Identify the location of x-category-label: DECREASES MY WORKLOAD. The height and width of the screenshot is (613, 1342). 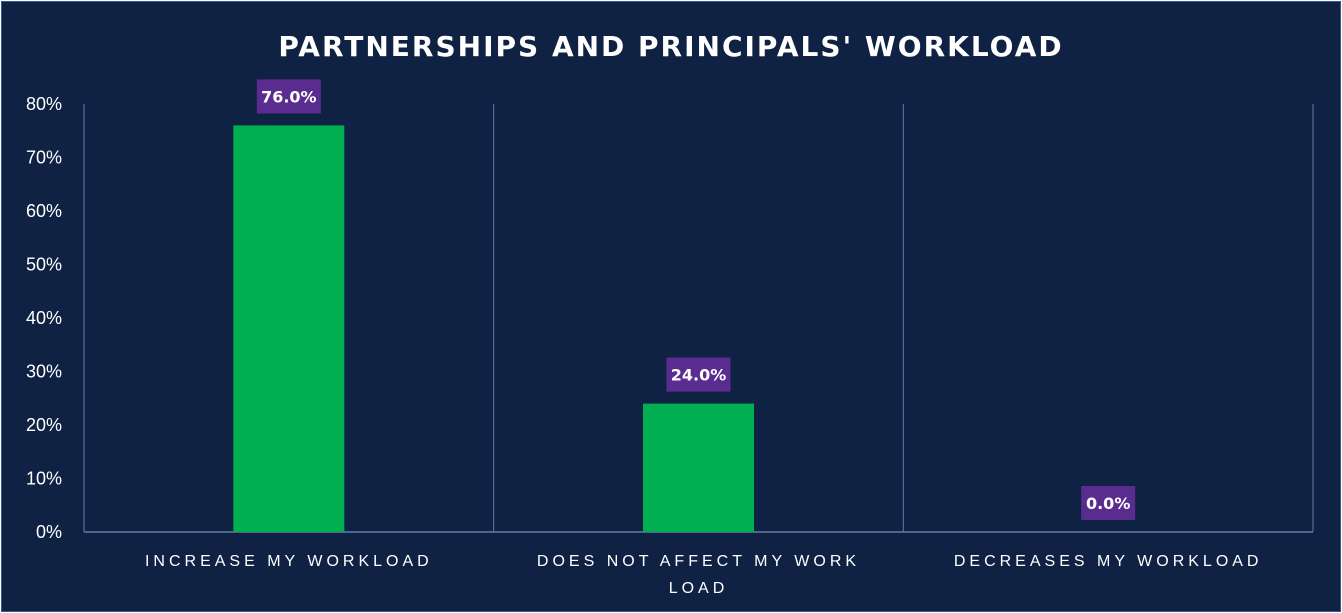
(1108, 561).